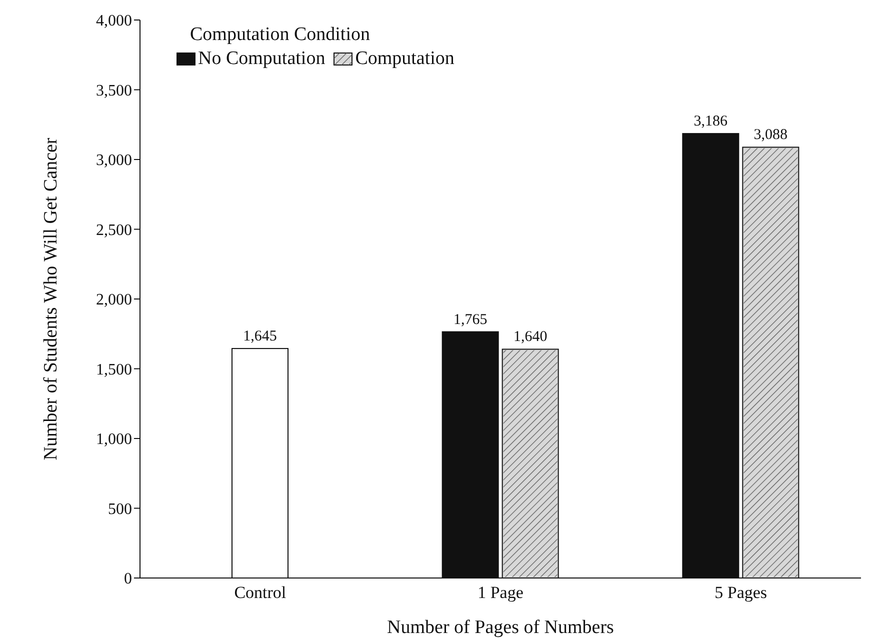 The width and height of the screenshot is (871, 642). What do you see at coordinates (260, 336) in the screenshot?
I see `data-label: 1,645` at bounding box center [260, 336].